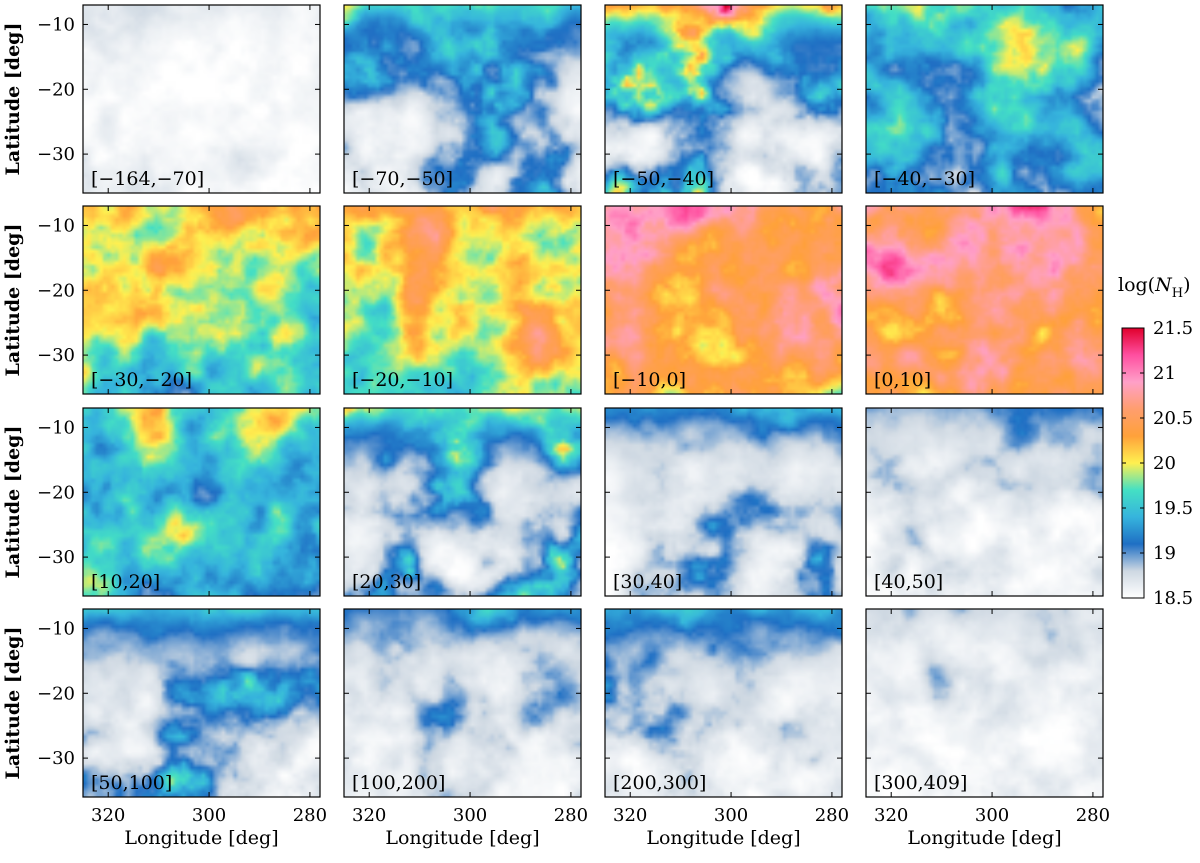  I want to click on panel-velocity-label: [0,10], so click(902, 380).